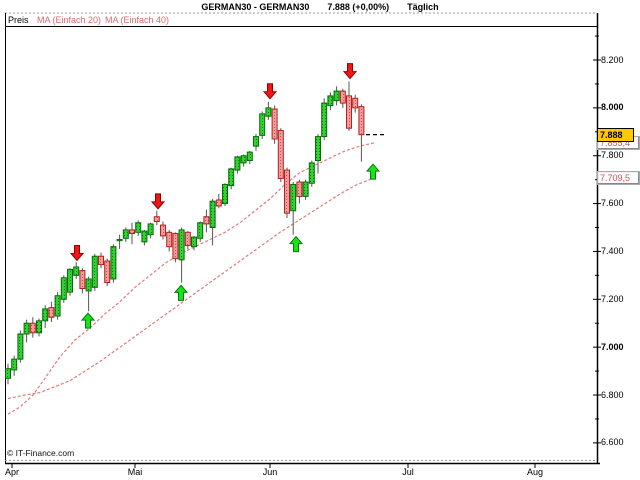 The height and width of the screenshot is (480, 640). What do you see at coordinates (612, 250) in the screenshot?
I see `y-axis-label: 7.400` at bounding box center [612, 250].